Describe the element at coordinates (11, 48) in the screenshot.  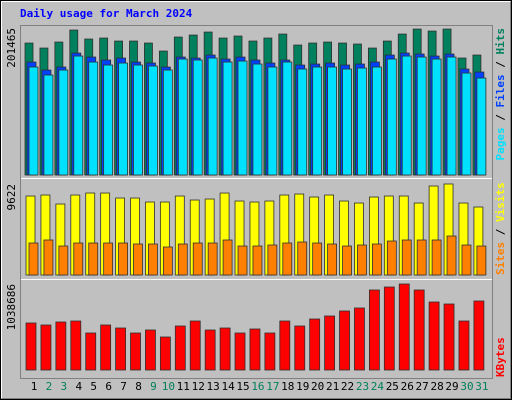
I see `y-tick-label: 201465` at that location.